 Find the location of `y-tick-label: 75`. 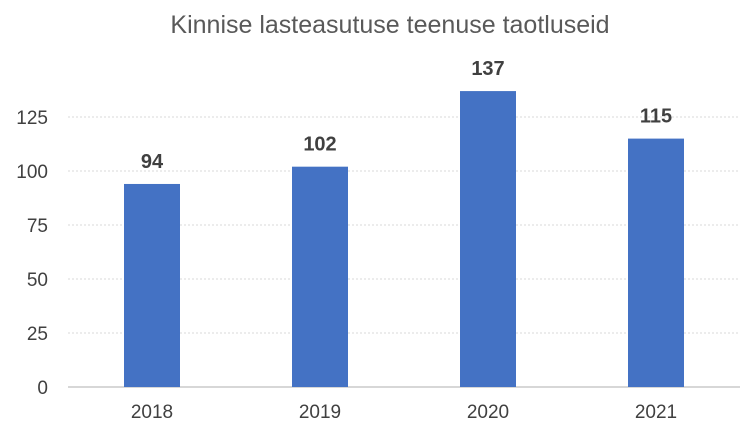

y-tick-label: 75 is located at coordinates (37, 226).